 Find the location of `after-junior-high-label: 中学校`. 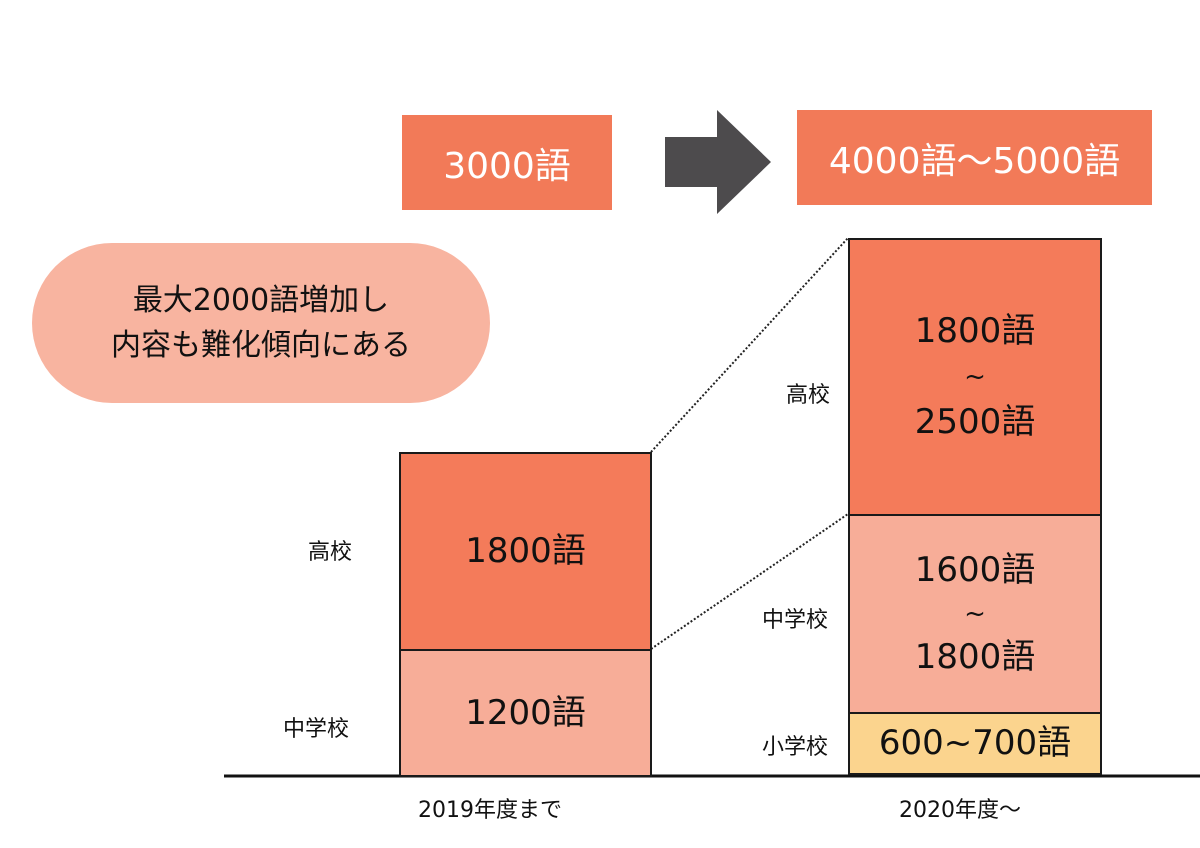

after-junior-high-label: 中学校 is located at coordinates (795, 620).